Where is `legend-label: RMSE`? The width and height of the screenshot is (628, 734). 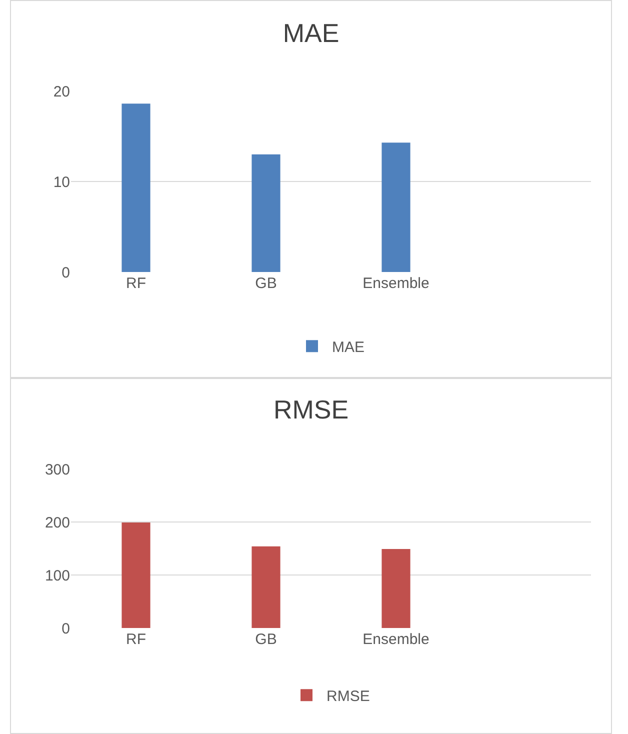
legend-label: RMSE is located at coordinates (348, 696).